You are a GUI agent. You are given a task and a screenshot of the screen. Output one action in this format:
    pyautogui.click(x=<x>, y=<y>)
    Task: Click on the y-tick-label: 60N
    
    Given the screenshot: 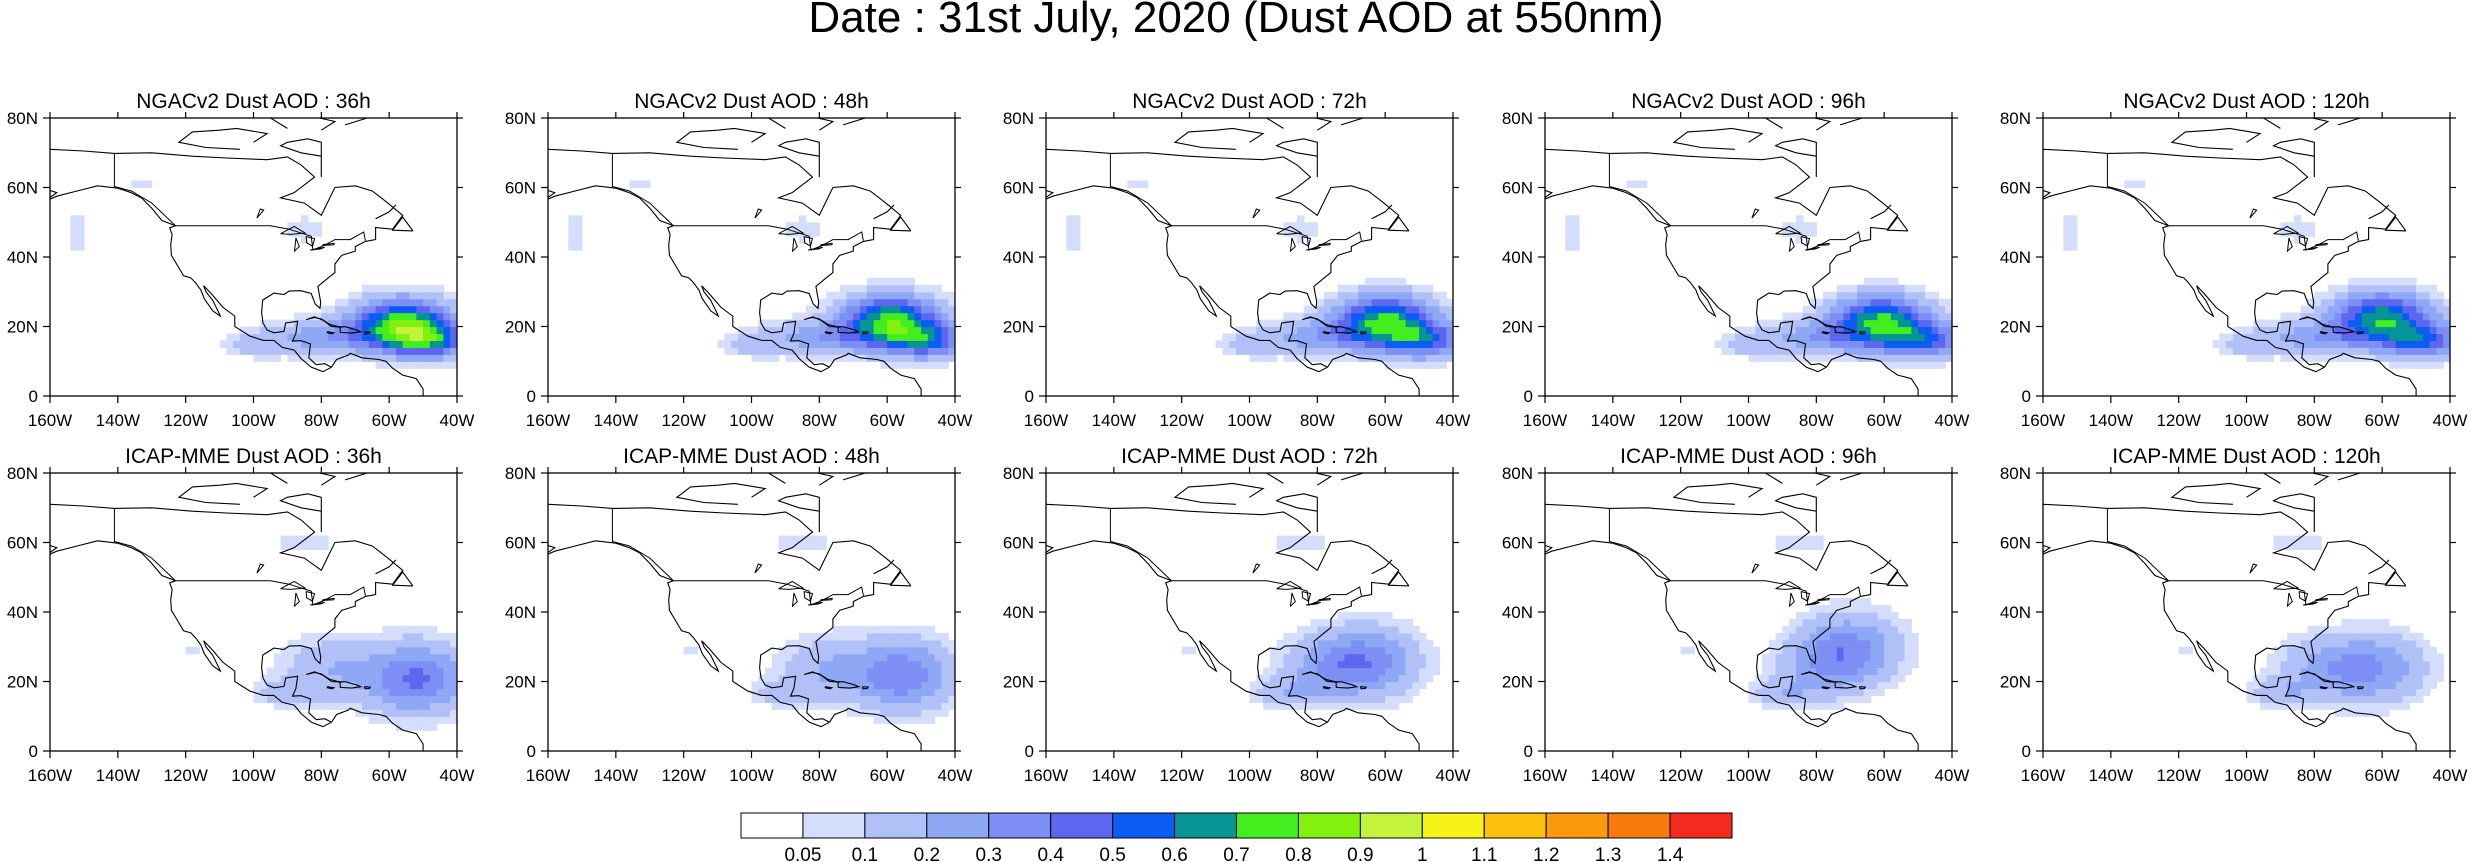 What is the action you would take?
    pyautogui.click(x=520, y=543)
    